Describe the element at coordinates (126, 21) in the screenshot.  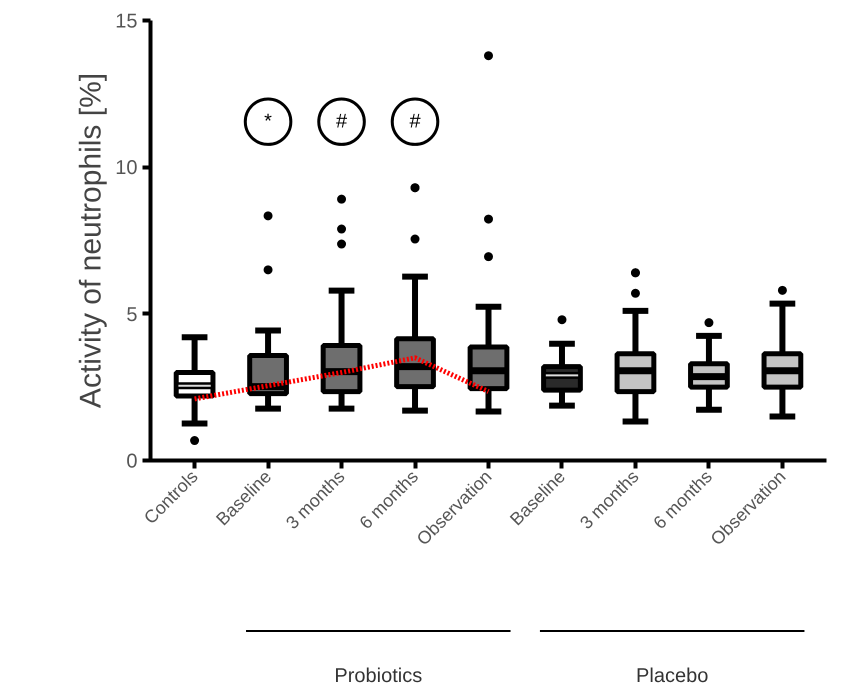
I see `y-tick-label: 15` at that location.